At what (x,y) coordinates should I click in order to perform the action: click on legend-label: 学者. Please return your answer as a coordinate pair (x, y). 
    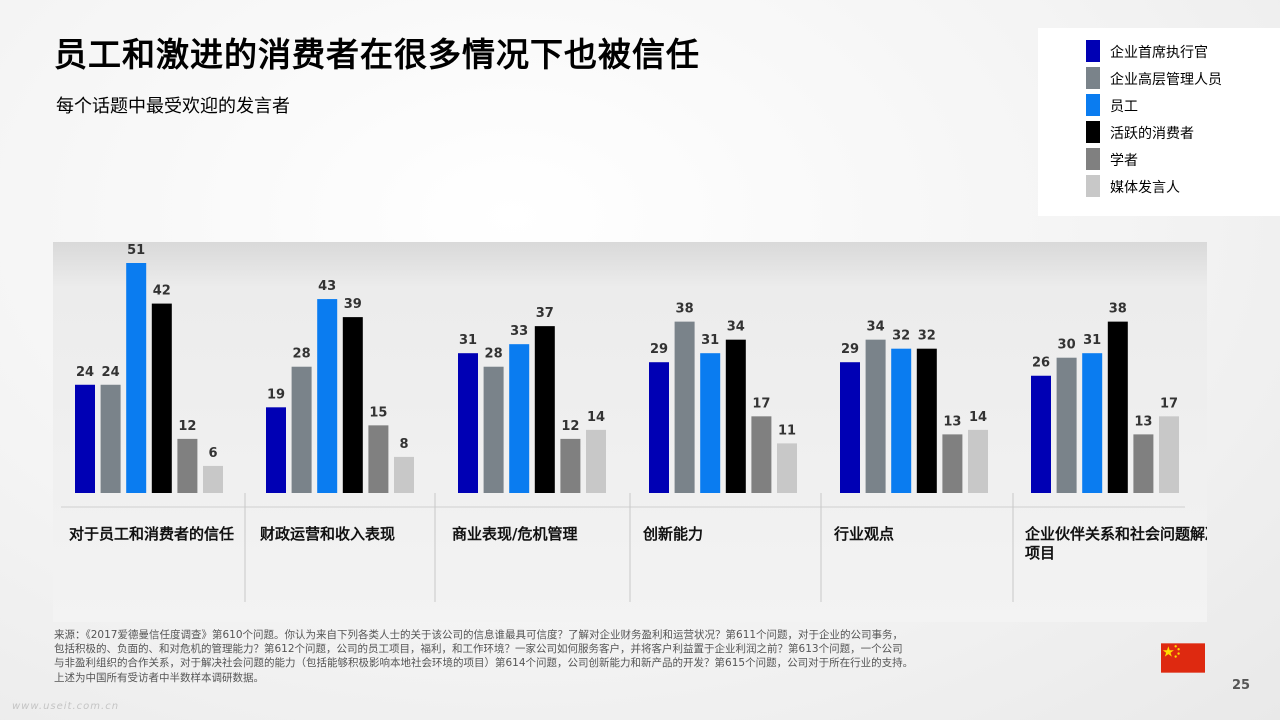
    Looking at the image, I should click on (1124, 161).